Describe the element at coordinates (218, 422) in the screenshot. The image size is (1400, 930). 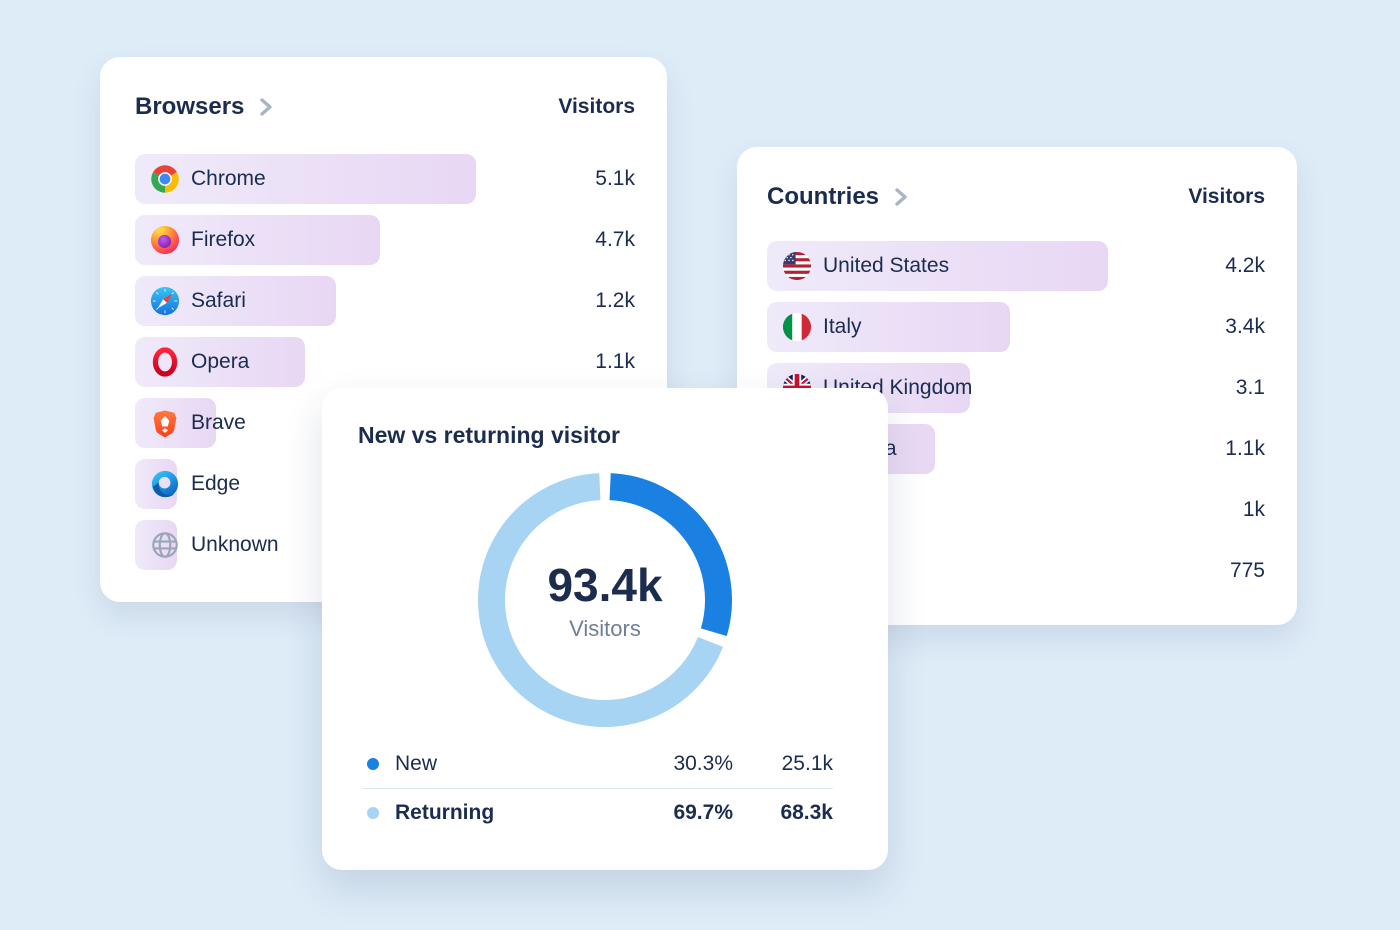
I see `browser-label: Brave` at that location.